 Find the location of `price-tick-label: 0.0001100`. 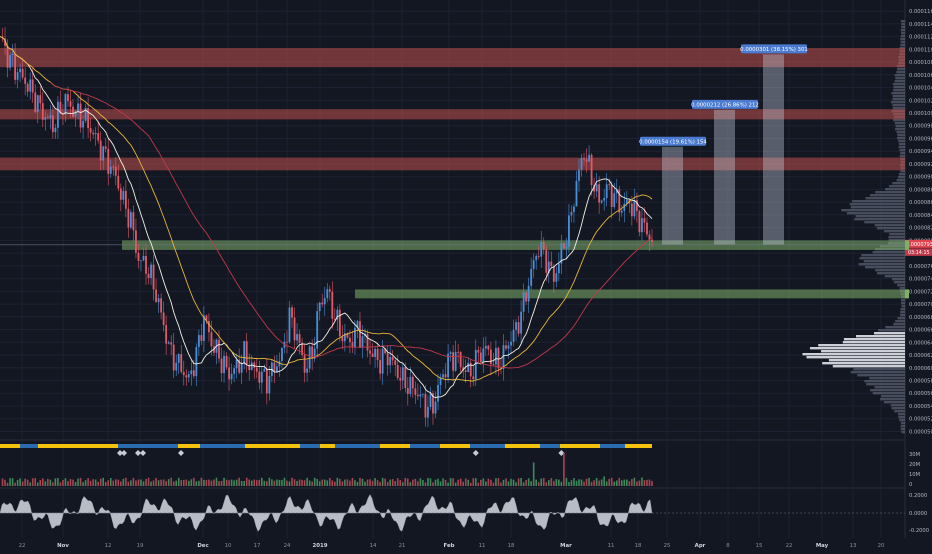

price-tick-label: 0.0001100 is located at coordinates (920, 50).